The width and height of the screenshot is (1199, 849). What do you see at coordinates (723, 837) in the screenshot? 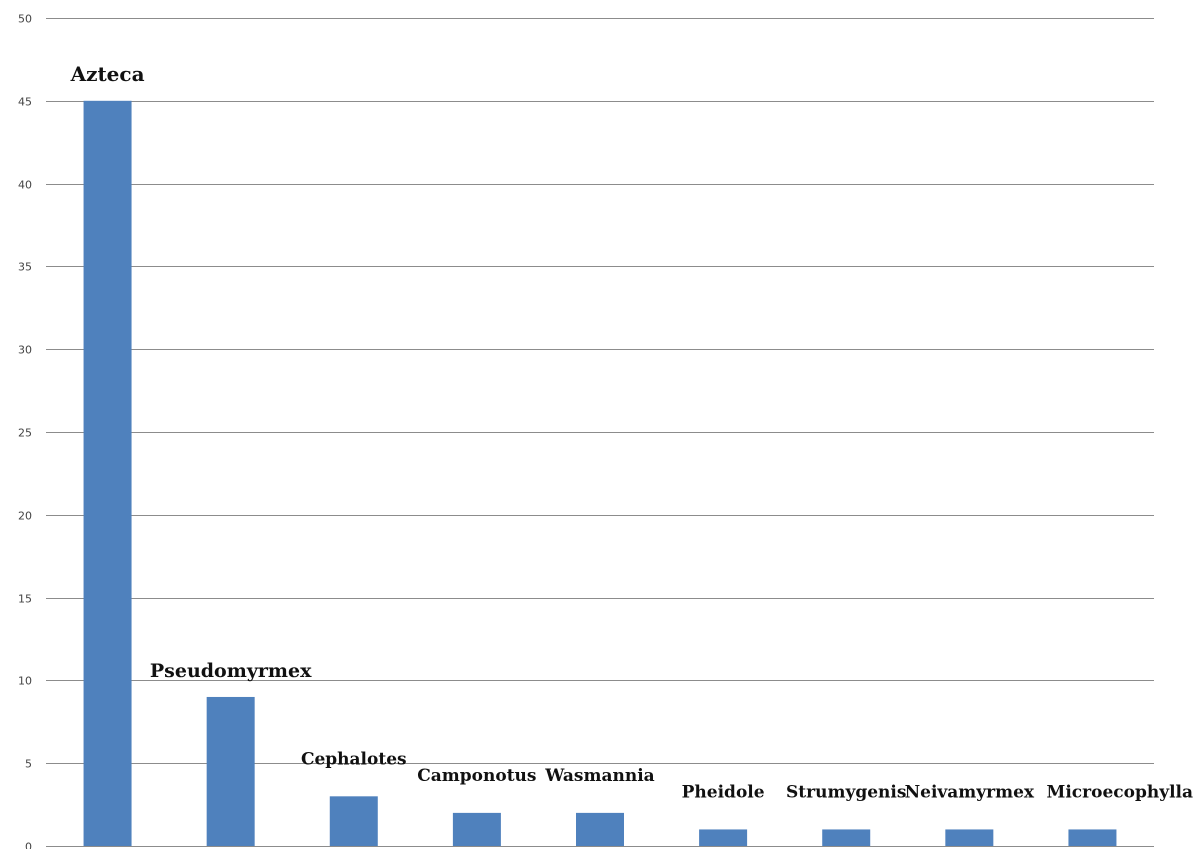
I see `bar-pheidole` at bounding box center [723, 837].